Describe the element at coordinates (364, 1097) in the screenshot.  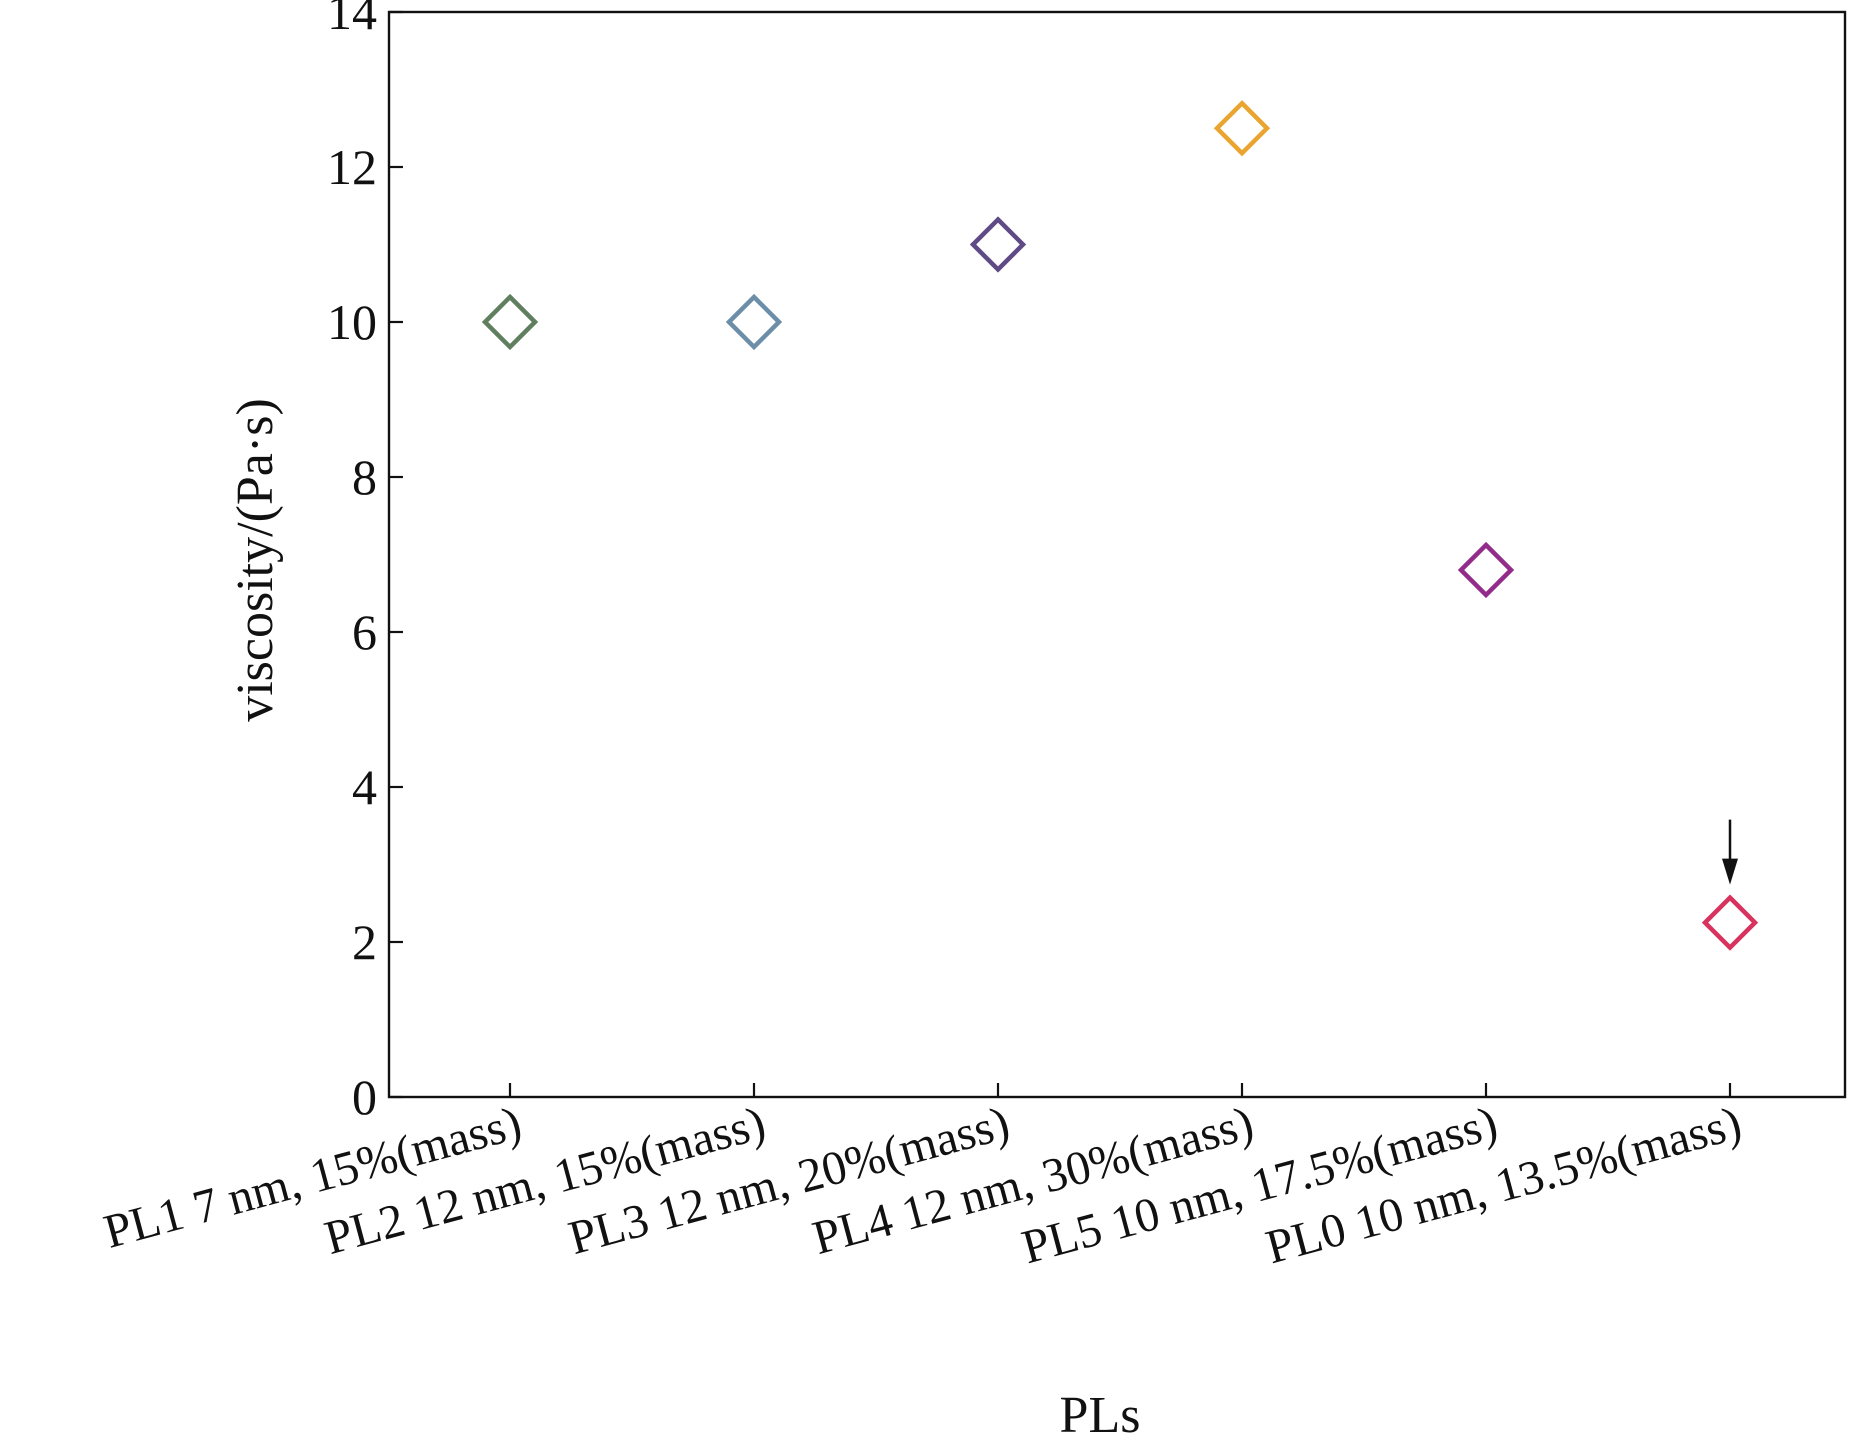
I see `y-tick-label: 0` at that location.